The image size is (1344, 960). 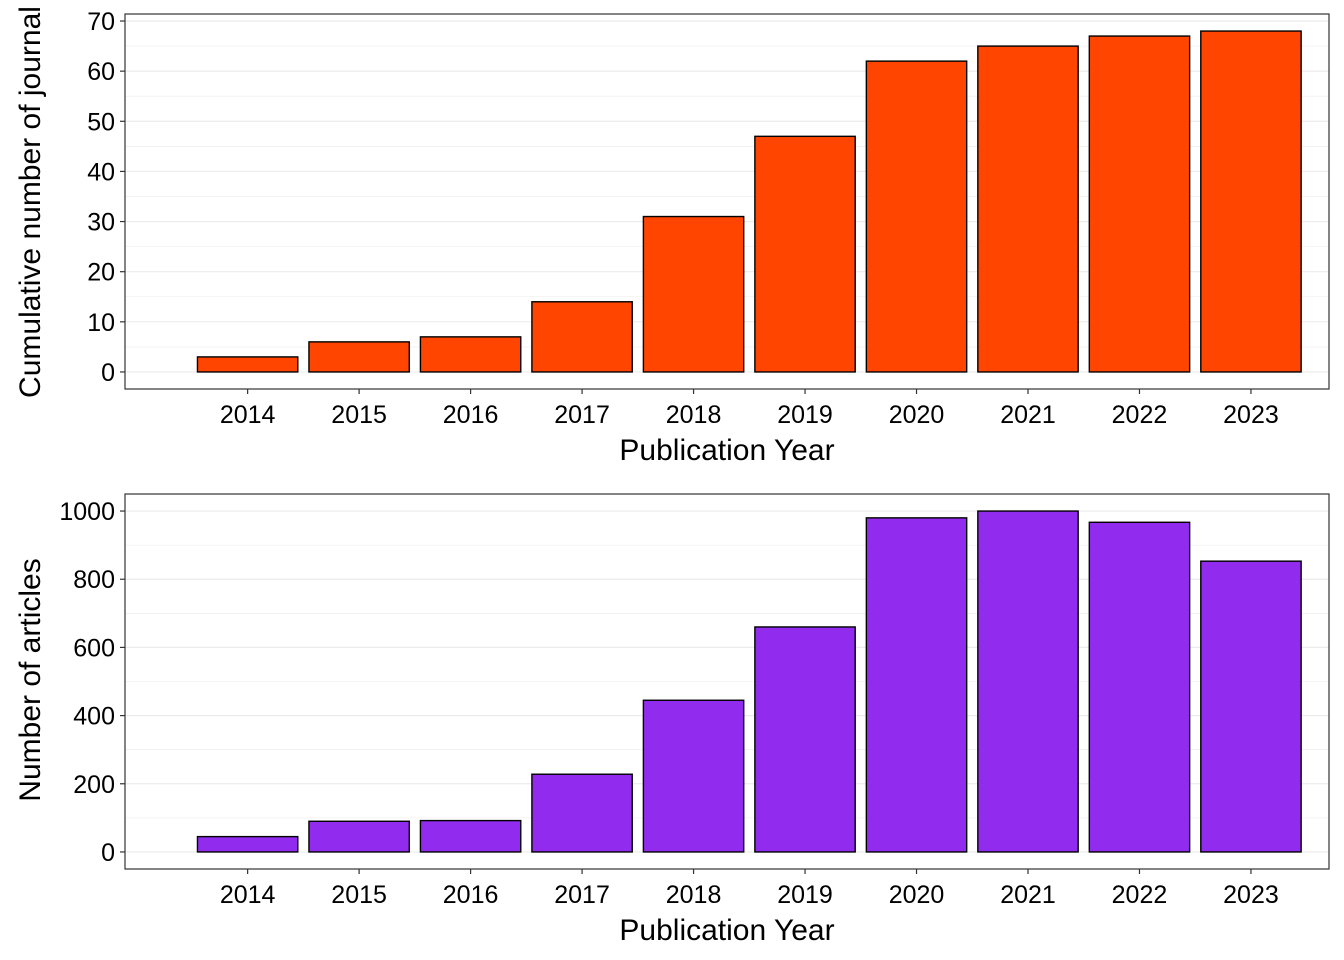 I want to click on journals-y-tick-label: 70, so click(x=101, y=22).